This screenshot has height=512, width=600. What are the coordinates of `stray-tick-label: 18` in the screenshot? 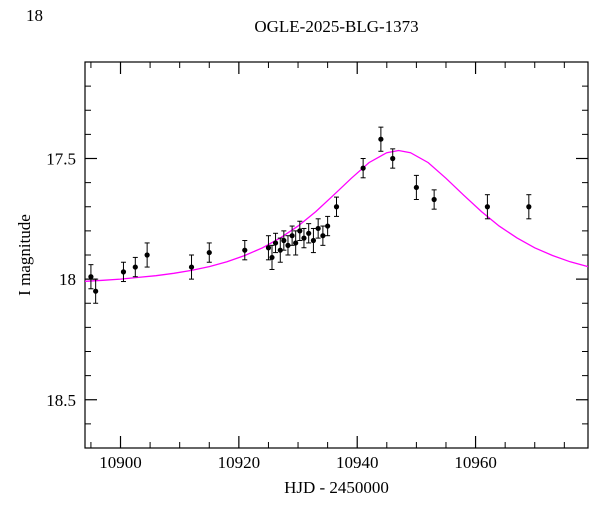 It's located at (34, 15).